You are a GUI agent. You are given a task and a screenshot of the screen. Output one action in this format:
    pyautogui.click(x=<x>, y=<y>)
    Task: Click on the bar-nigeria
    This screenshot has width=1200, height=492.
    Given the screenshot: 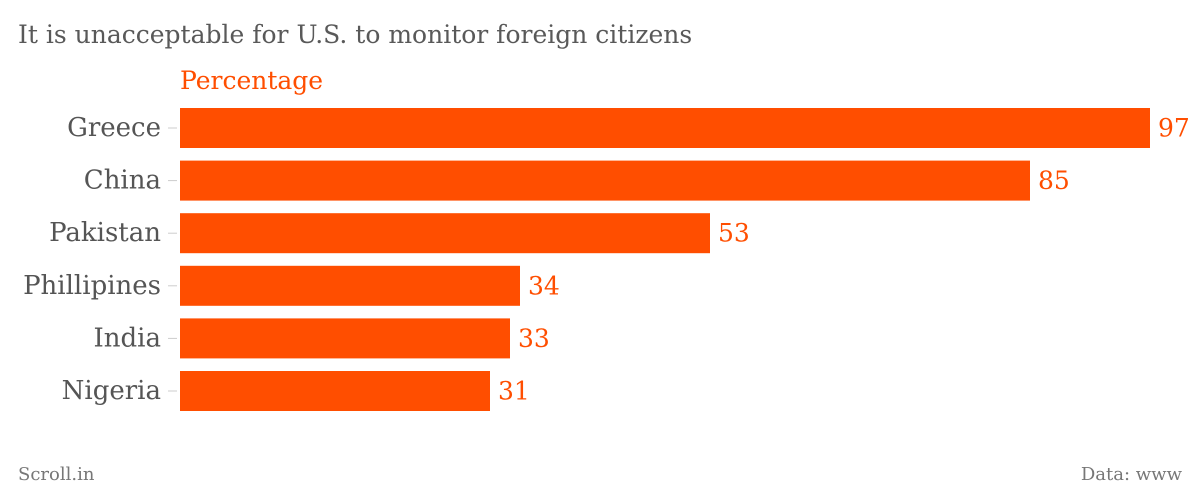 What is the action you would take?
    pyautogui.click(x=335, y=391)
    